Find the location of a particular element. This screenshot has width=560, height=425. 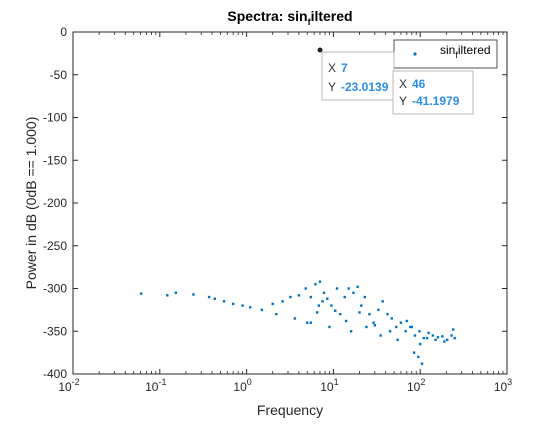

y-tick-label: -350 is located at coordinates (55, 331).